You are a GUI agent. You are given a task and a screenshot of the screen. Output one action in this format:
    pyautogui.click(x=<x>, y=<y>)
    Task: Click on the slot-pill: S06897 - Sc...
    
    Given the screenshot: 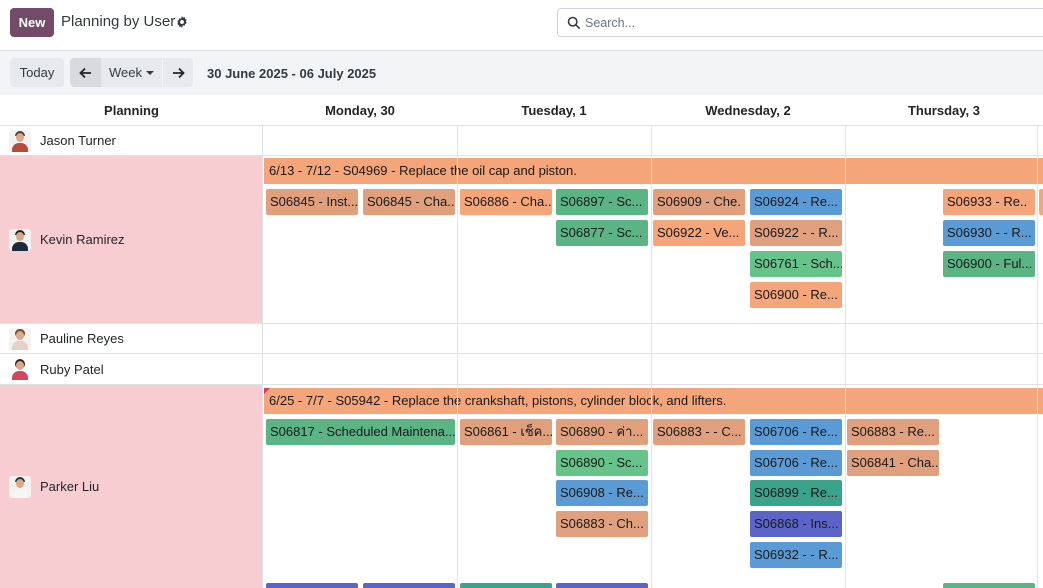 What is the action you would take?
    pyautogui.click(x=602, y=202)
    